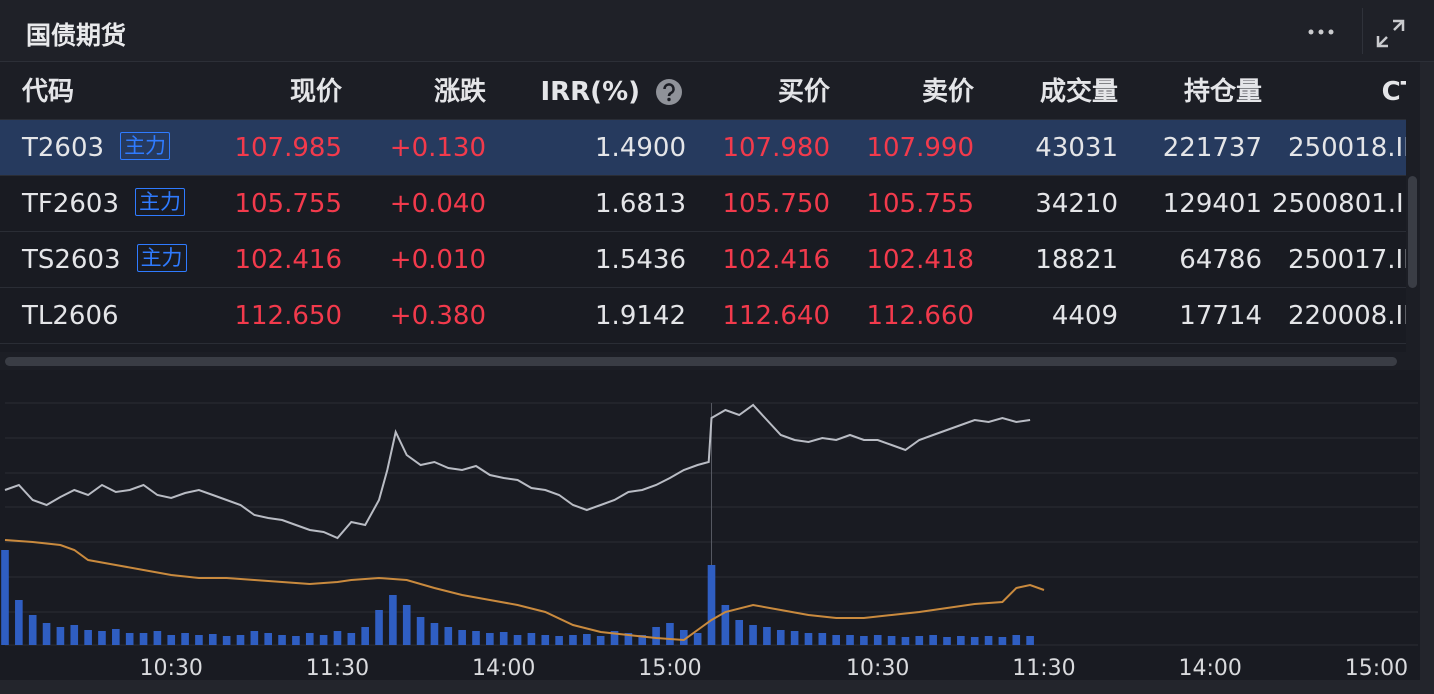  Describe the element at coordinates (1362, 31) in the screenshot. I see `divider` at that location.